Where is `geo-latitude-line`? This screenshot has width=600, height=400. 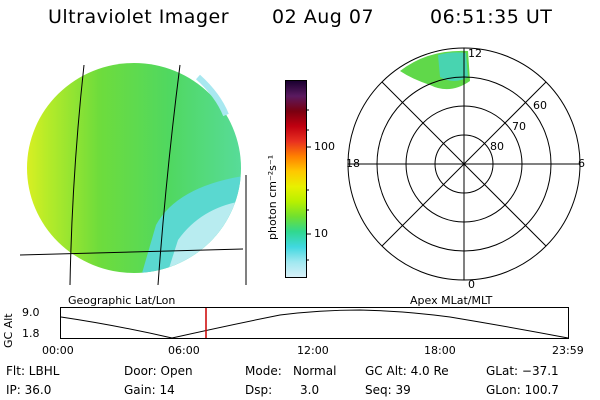
geo-latitude-line is located at coordinates (131, 252).